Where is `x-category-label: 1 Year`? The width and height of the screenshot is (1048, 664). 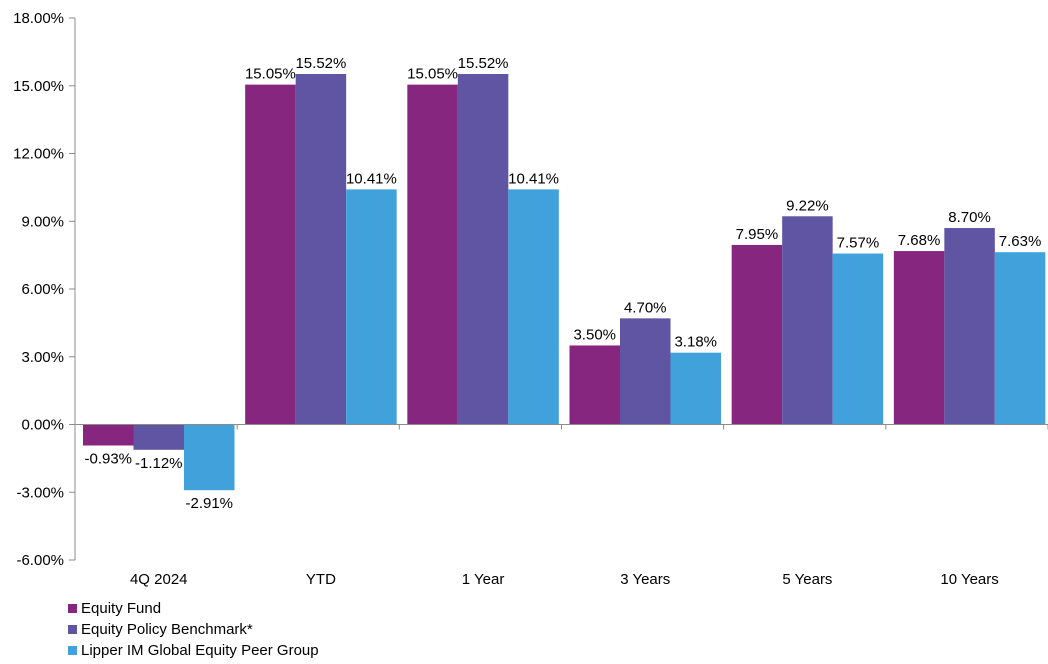 x-category-label: 1 Year is located at coordinates (483, 579).